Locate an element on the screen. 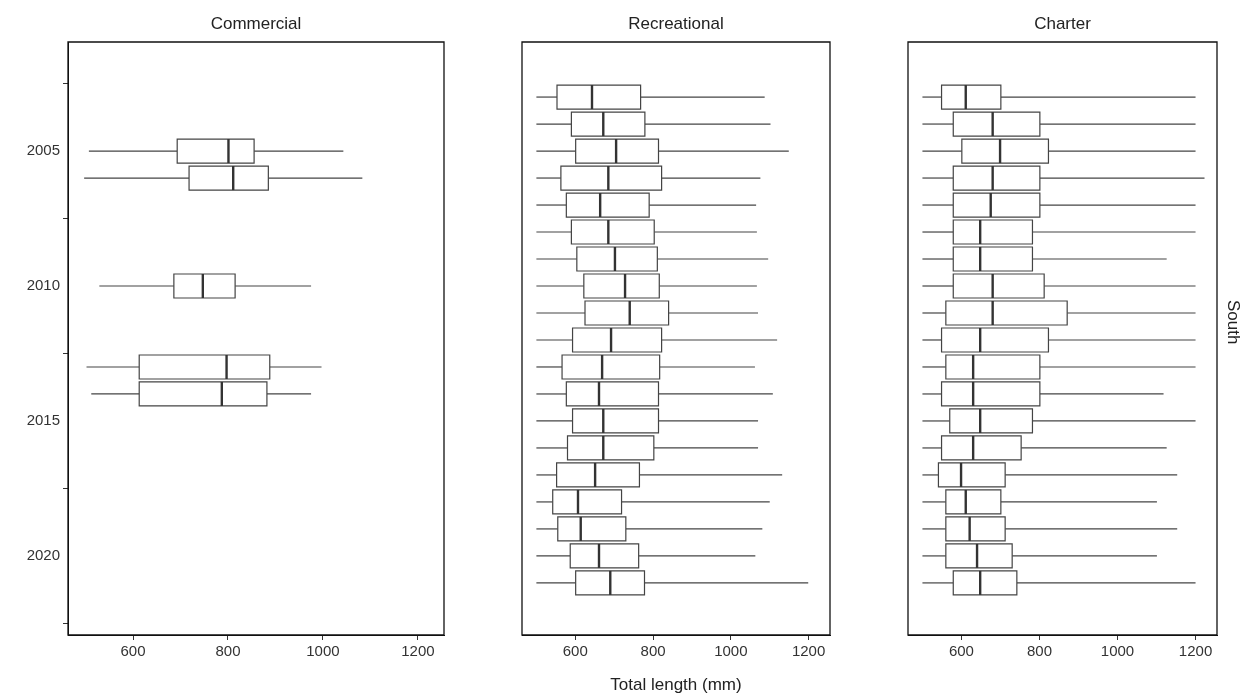  chart-title: Recreational is located at coordinates (676, 24).